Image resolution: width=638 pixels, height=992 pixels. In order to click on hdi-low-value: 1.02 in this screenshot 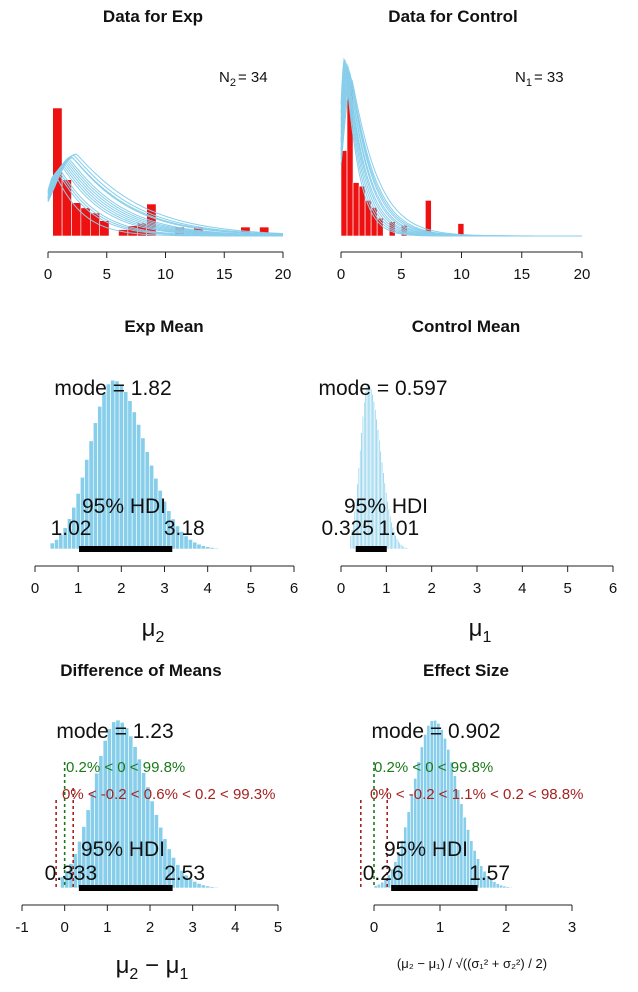, I will do `click(71, 528)`.